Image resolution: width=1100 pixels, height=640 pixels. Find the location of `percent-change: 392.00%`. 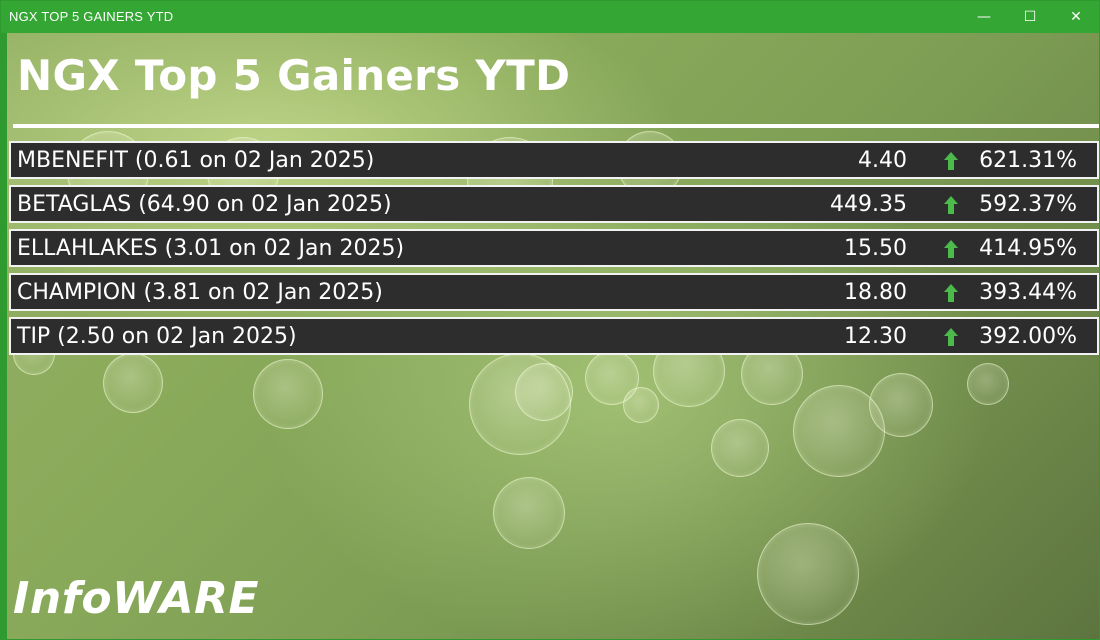

percent-change: 392.00% is located at coordinates (1028, 336).